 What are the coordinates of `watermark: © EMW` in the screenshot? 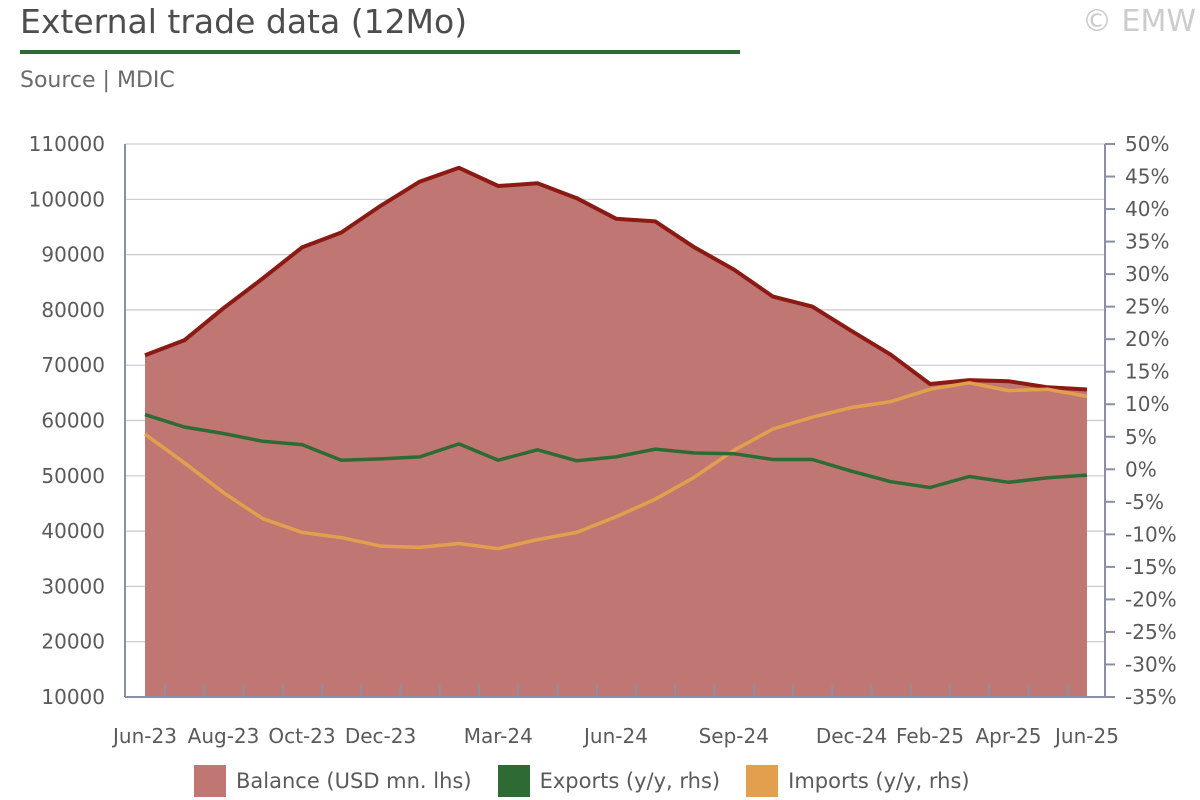 It's located at (1138, 21).